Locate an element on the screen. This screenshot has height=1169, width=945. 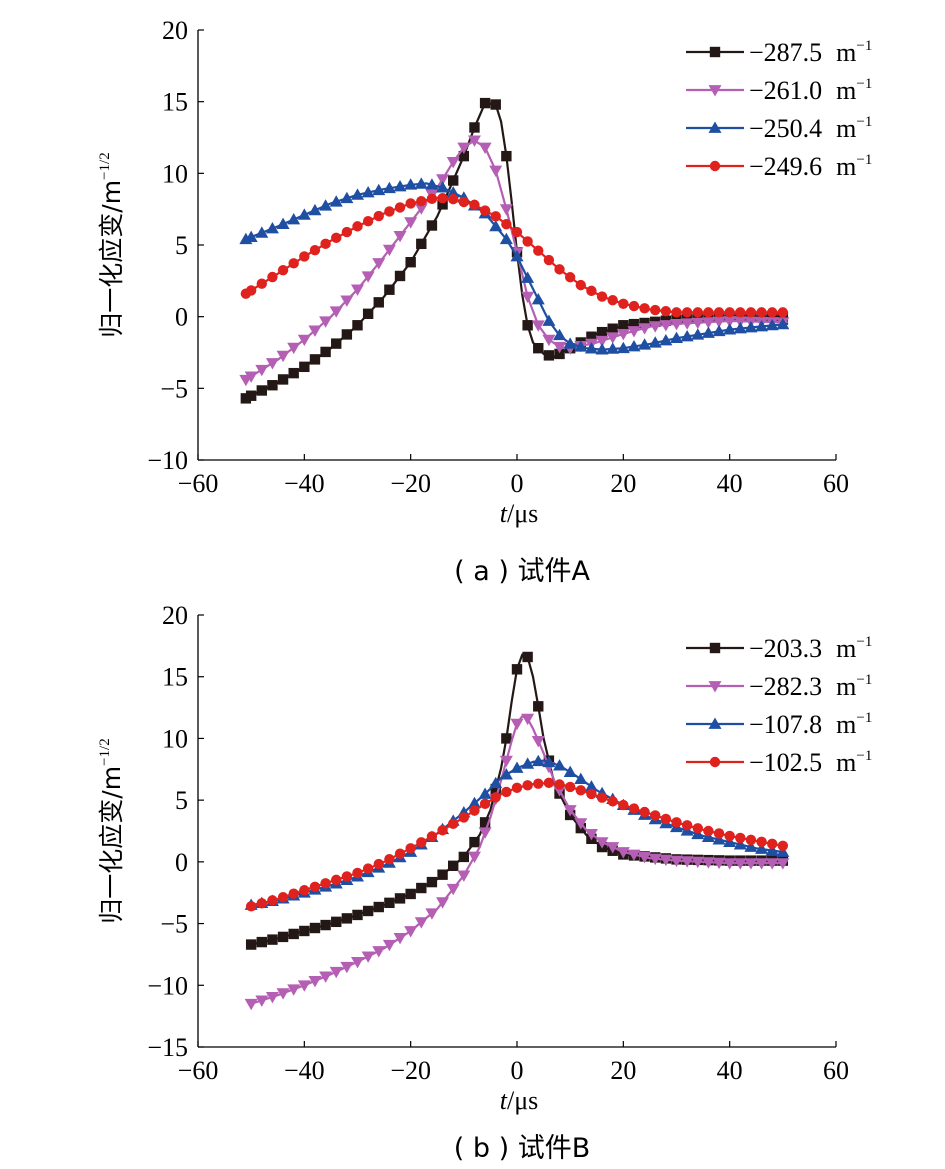
legend-item: −250.4 m−1 is located at coordinates (779, 128).